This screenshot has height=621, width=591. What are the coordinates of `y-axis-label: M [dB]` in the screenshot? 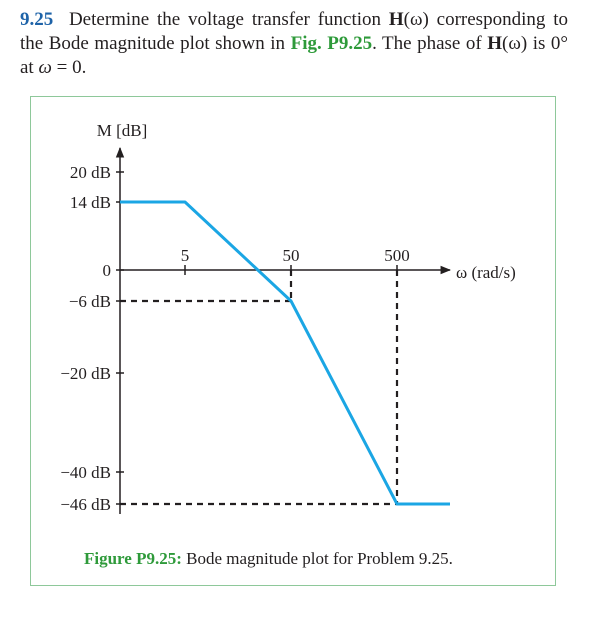 It's located at (122, 130).